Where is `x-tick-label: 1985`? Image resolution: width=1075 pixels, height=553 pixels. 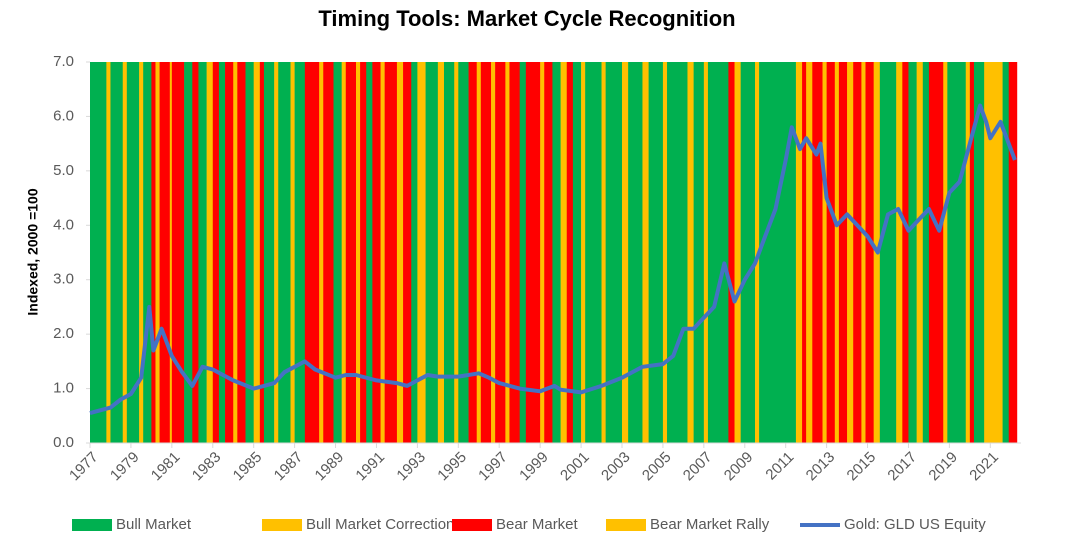
x-tick-label: 1985 is located at coordinates (248, 467).